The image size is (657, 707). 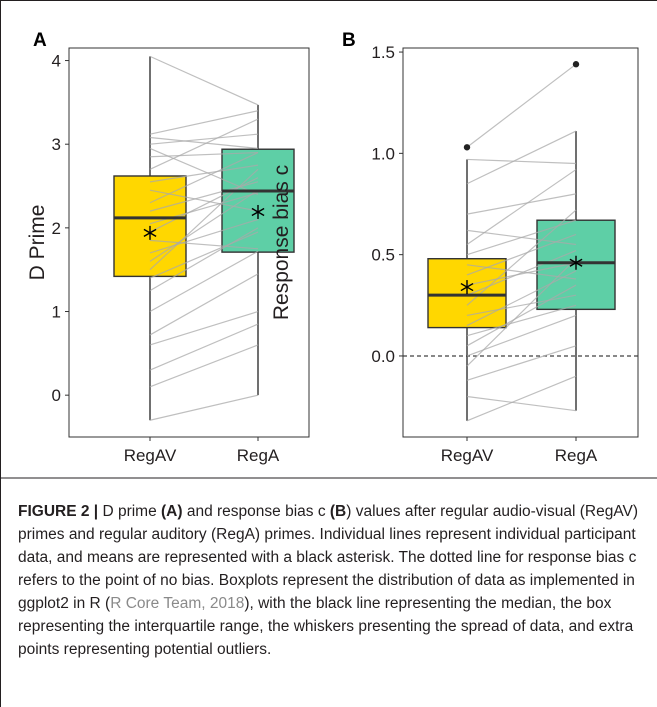 I want to click on y-tick-label: 1.0, so click(x=383, y=153).